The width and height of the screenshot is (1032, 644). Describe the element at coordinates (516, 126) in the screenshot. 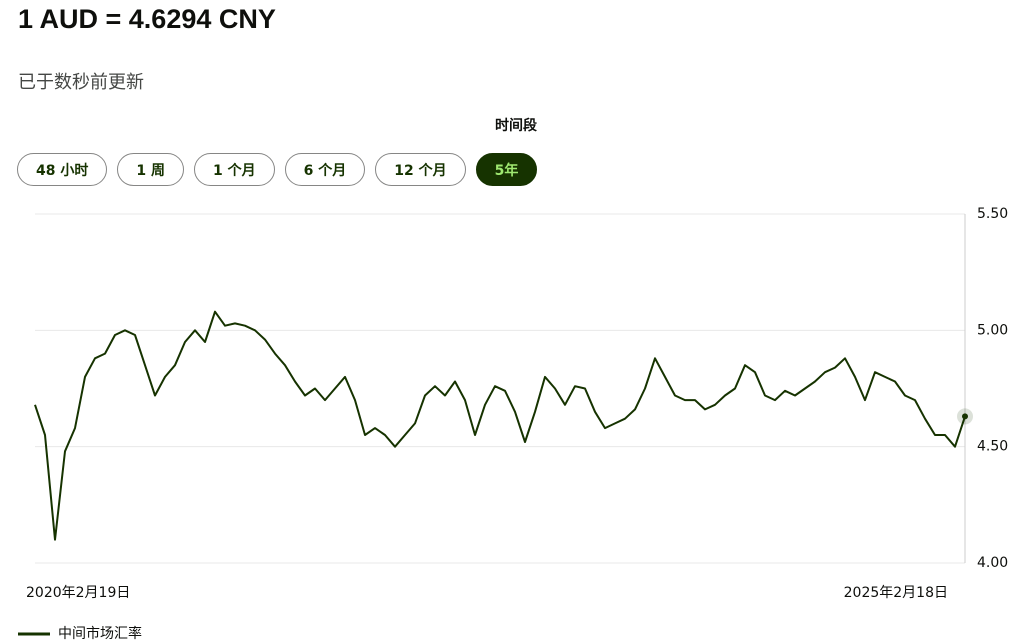

I see `period-label: 时间段` at that location.